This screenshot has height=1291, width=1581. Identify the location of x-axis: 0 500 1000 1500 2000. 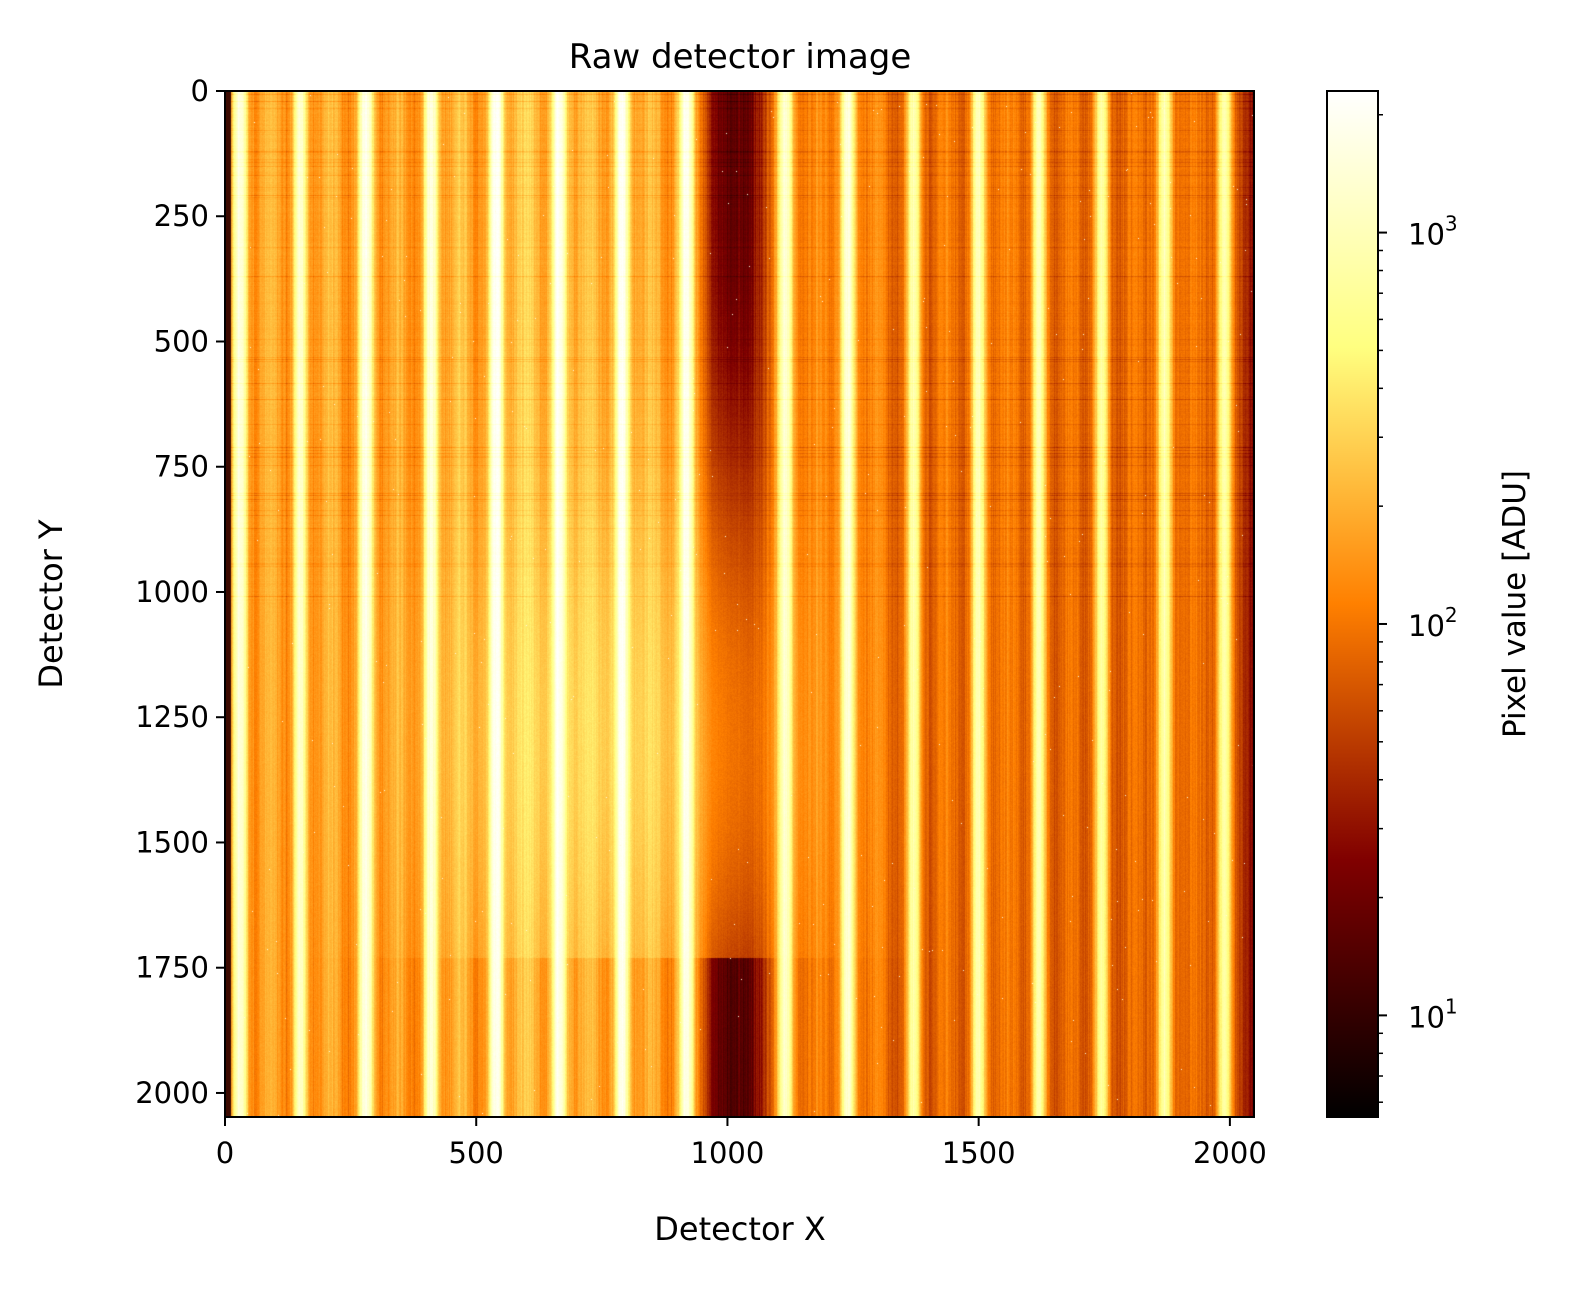
(741, 1143).